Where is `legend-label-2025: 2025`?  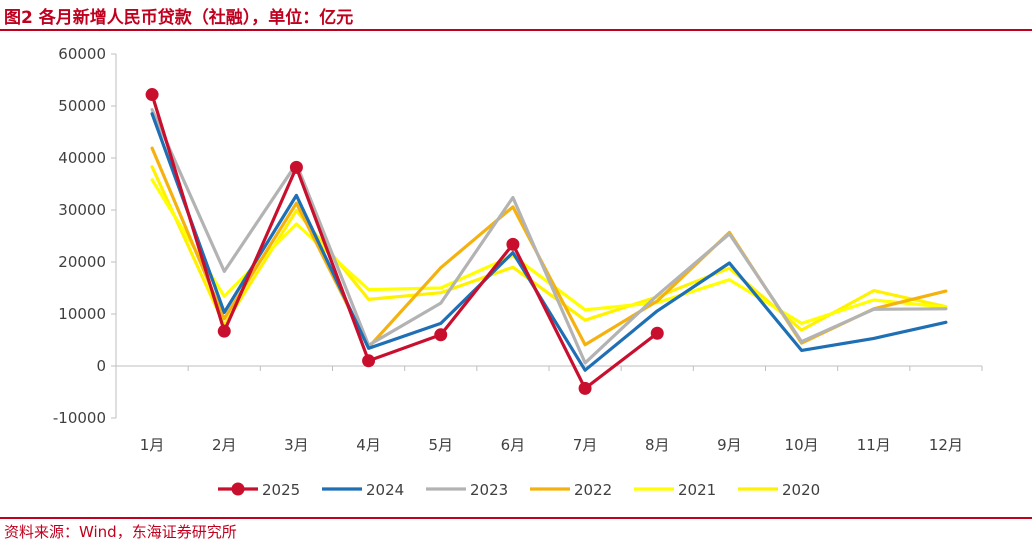 legend-label-2025: 2025 is located at coordinates (281, 490).